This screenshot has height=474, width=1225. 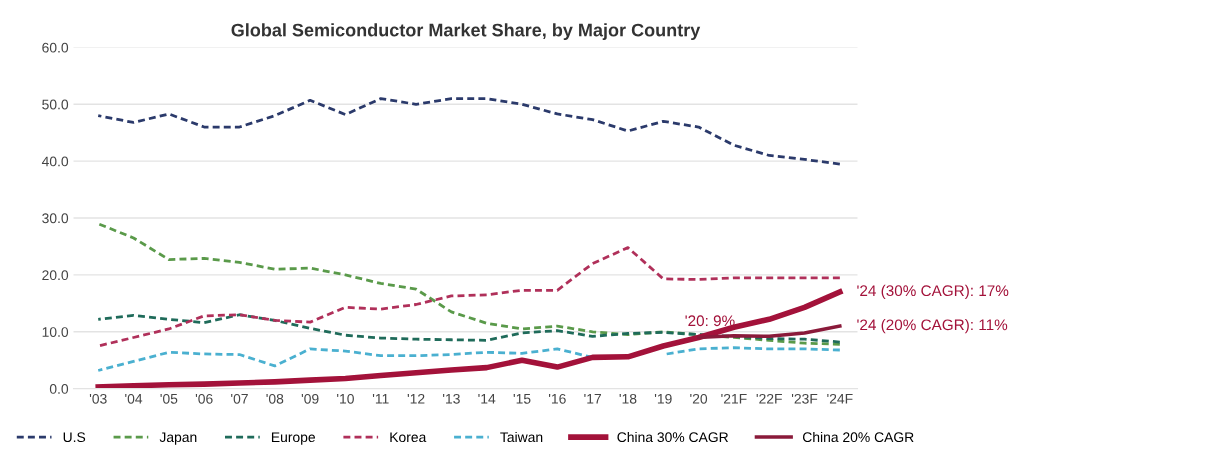 What do you see at coordinates (673, 437) in the screenshot?
I see `legend-label: China 30% CAGR` at bounding box center [673, 437].